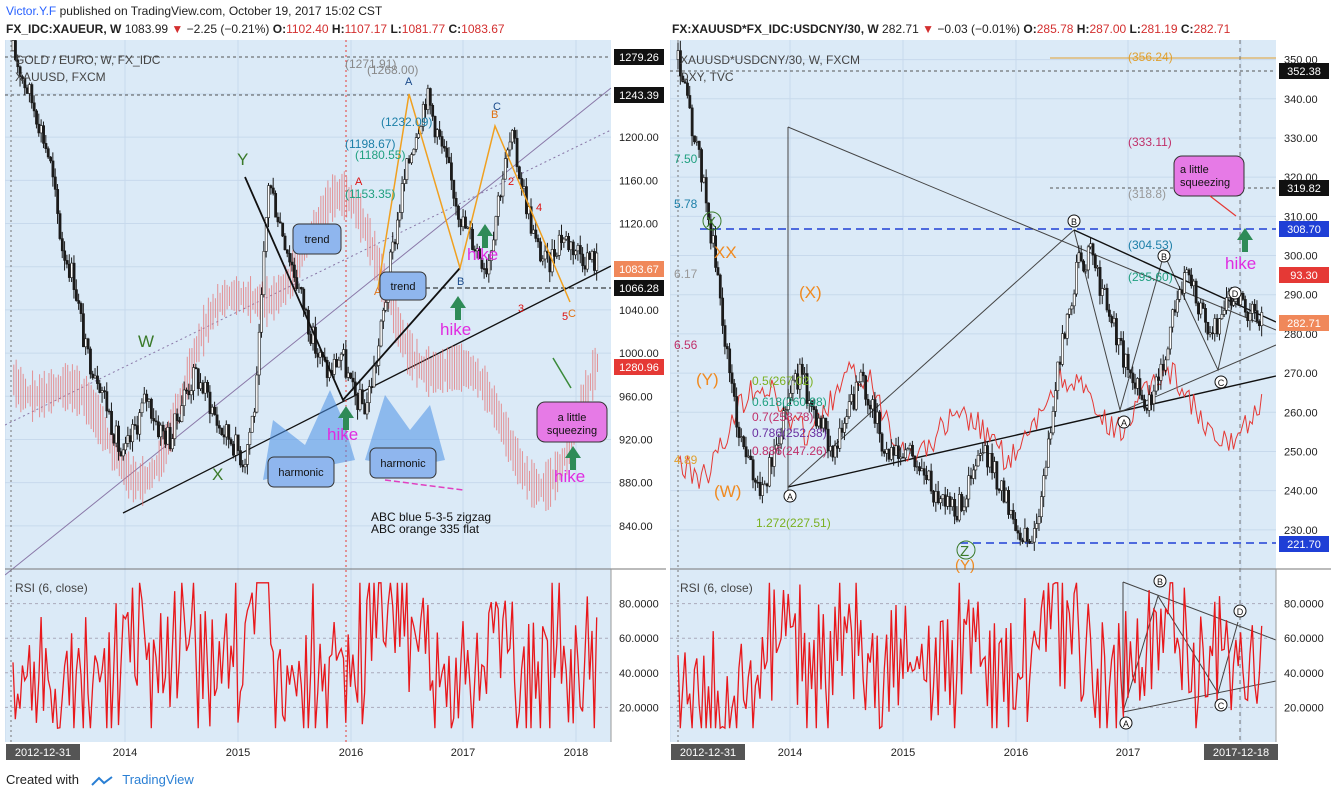 The image size is (1340, 798). Describe the element at coordinates (1304, 71) in the screenshot. I see `price-tag-high` at that location.